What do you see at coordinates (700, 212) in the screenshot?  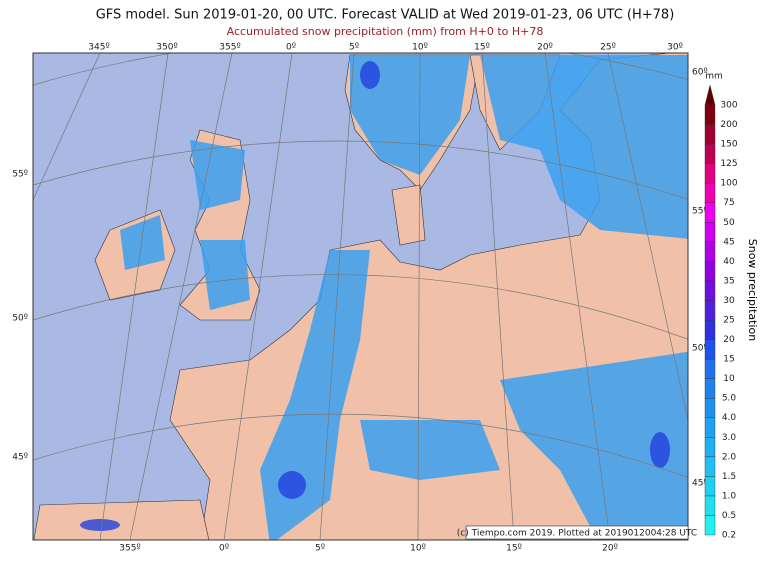 I see `right-latitude: 55º` at bounding box center [700, 212].